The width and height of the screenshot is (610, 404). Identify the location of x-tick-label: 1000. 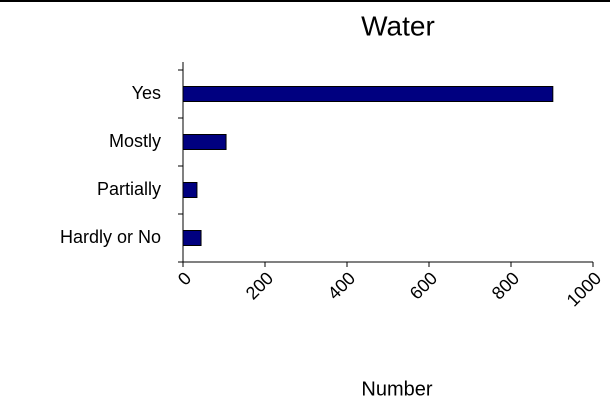
(584, 289).